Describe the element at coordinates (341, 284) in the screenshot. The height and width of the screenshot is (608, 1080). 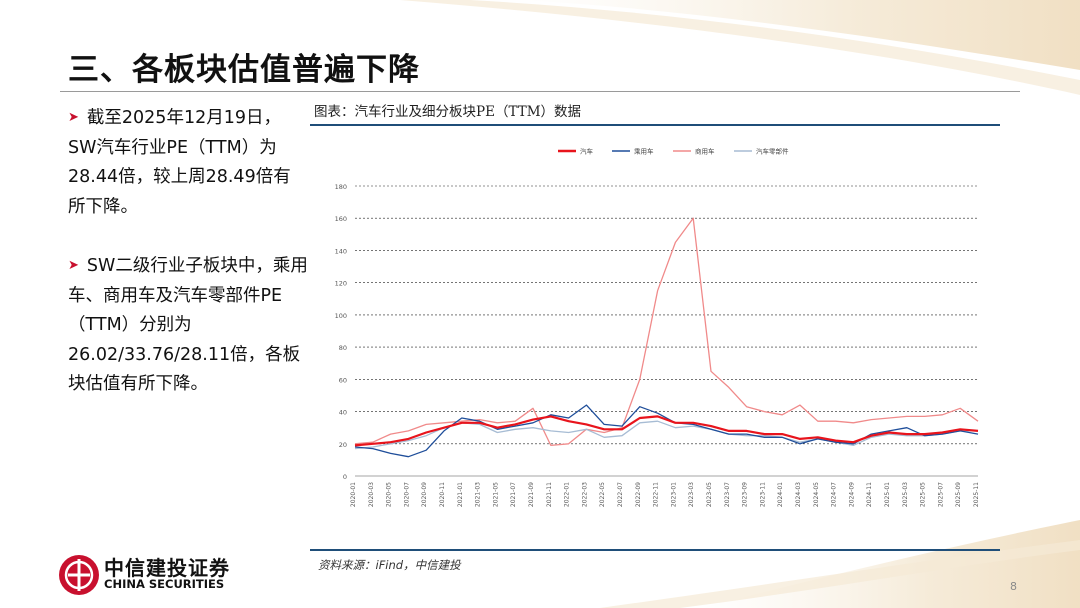
I see `y-tick-label: 120` at that location.